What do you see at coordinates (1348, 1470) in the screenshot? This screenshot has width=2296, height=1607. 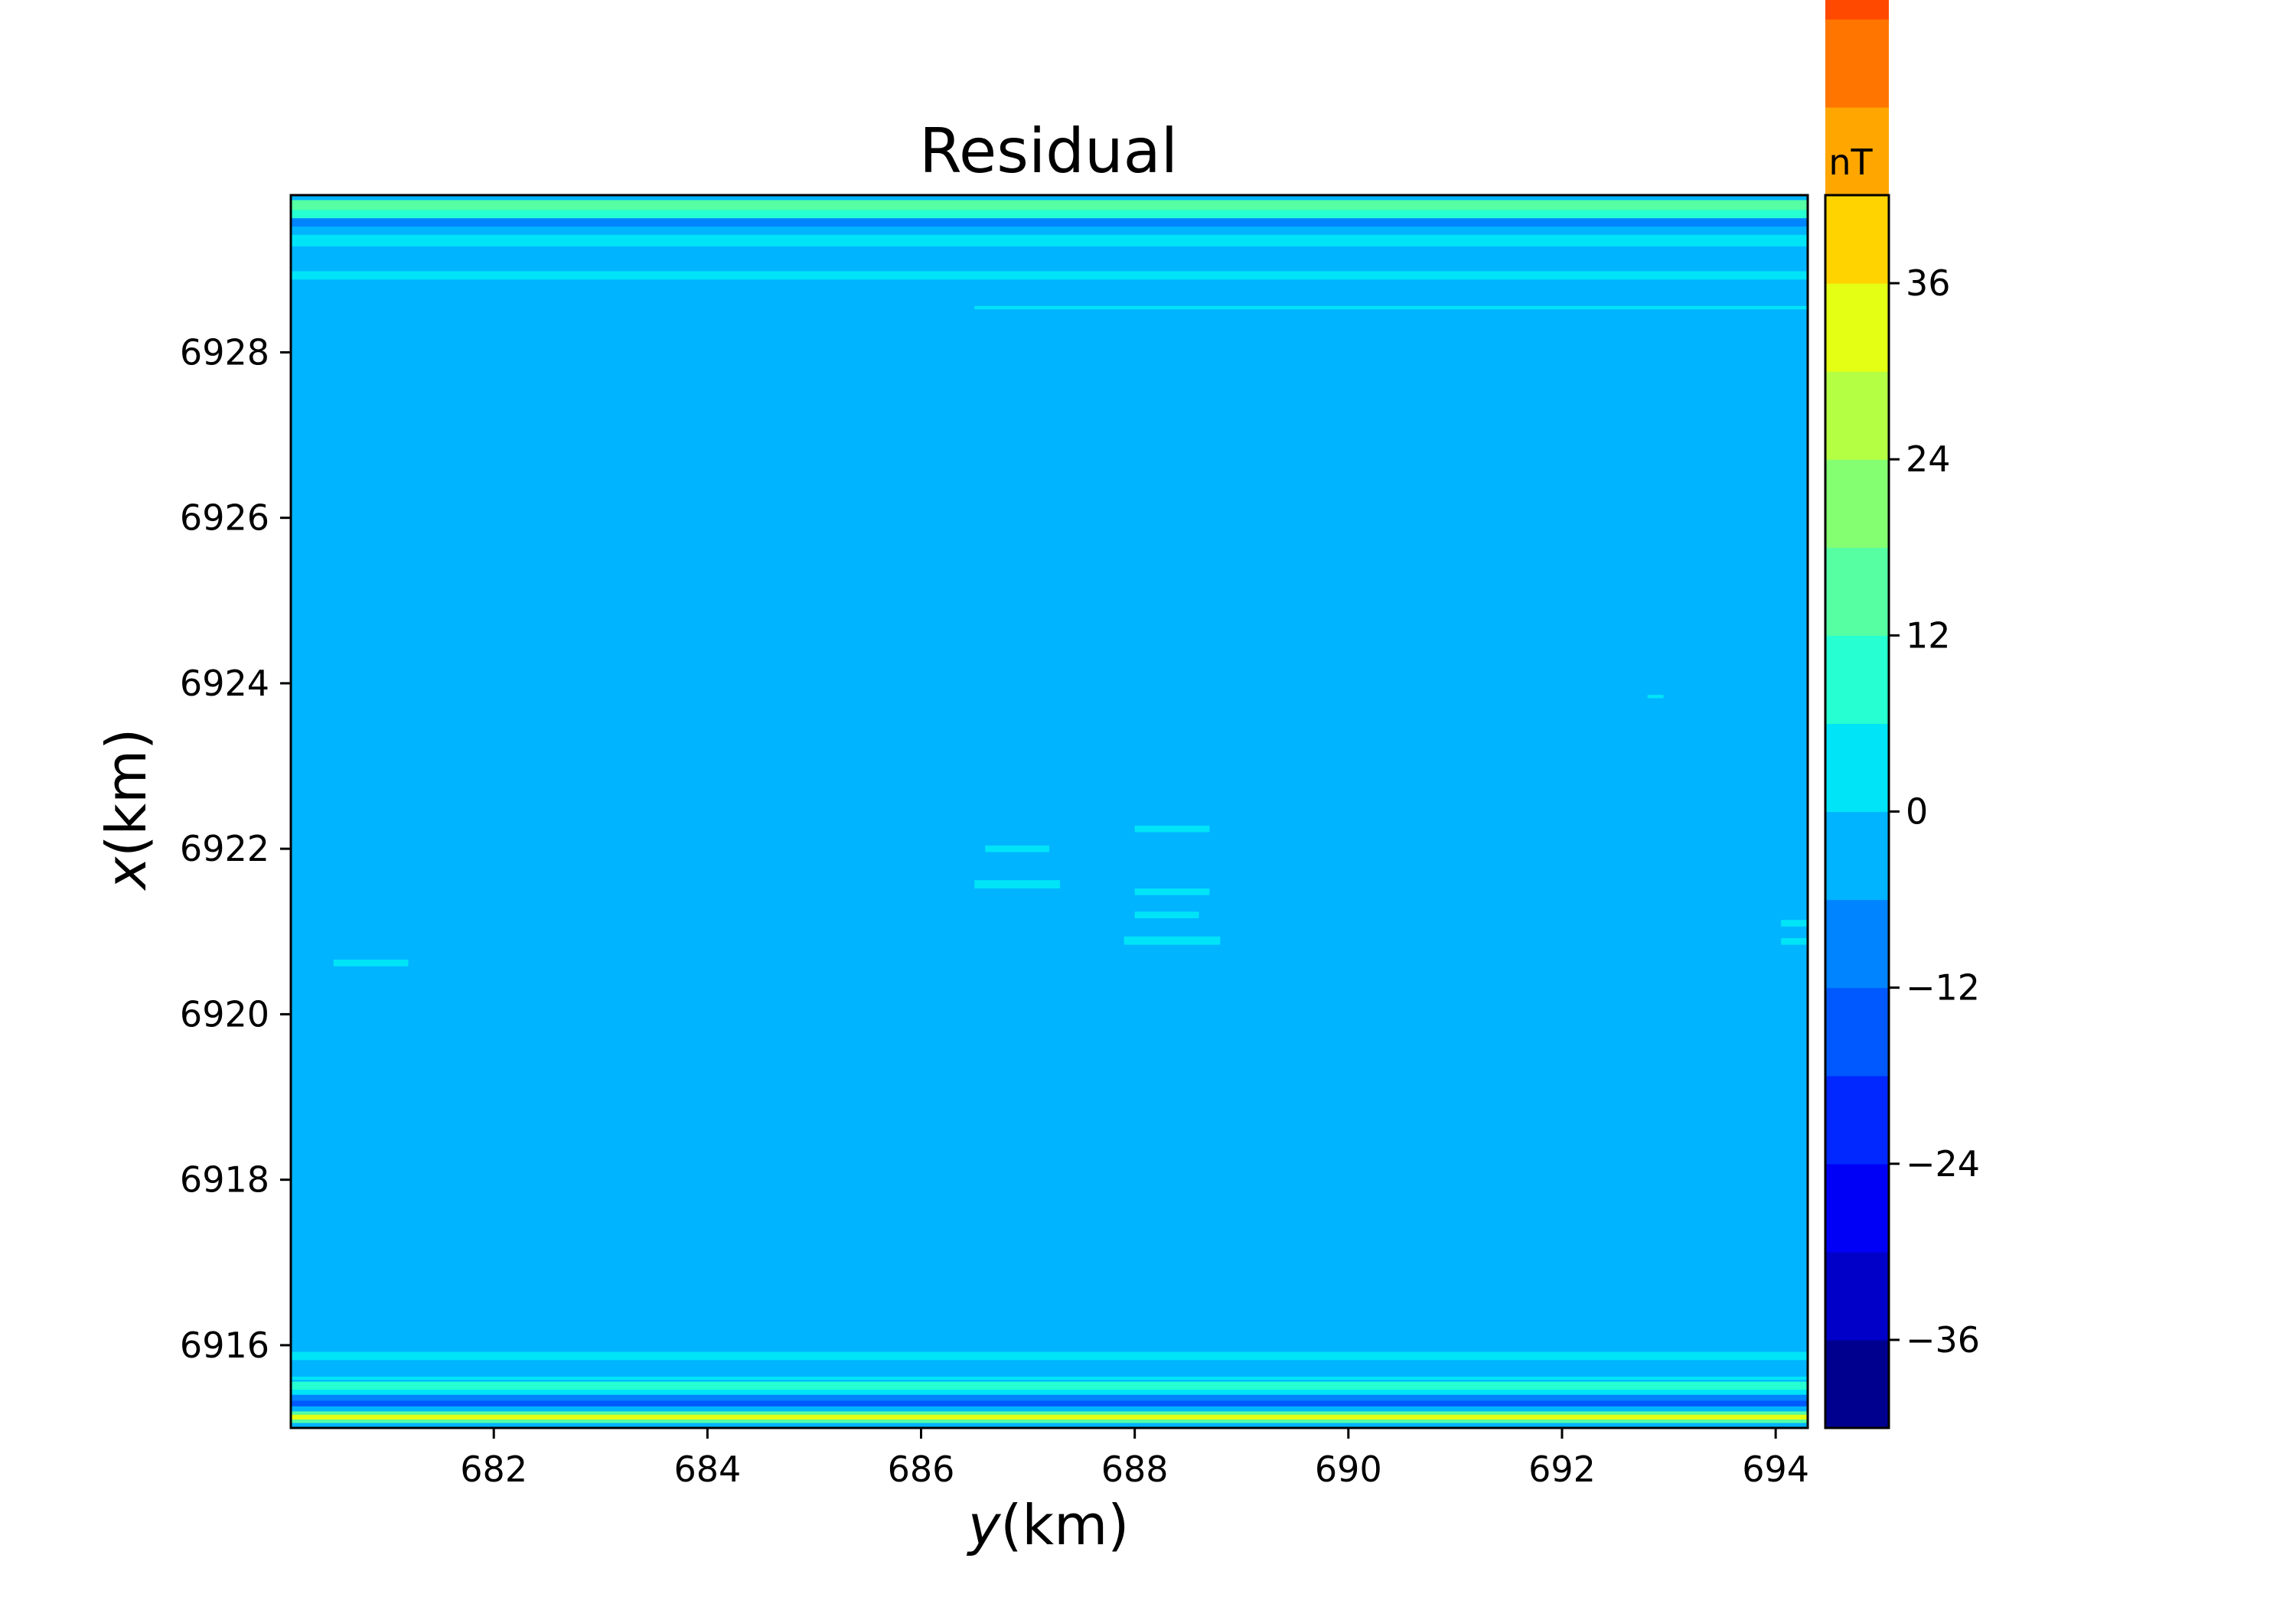 I see `x-tick-label: 690` at bounding box center [1348, 1470].